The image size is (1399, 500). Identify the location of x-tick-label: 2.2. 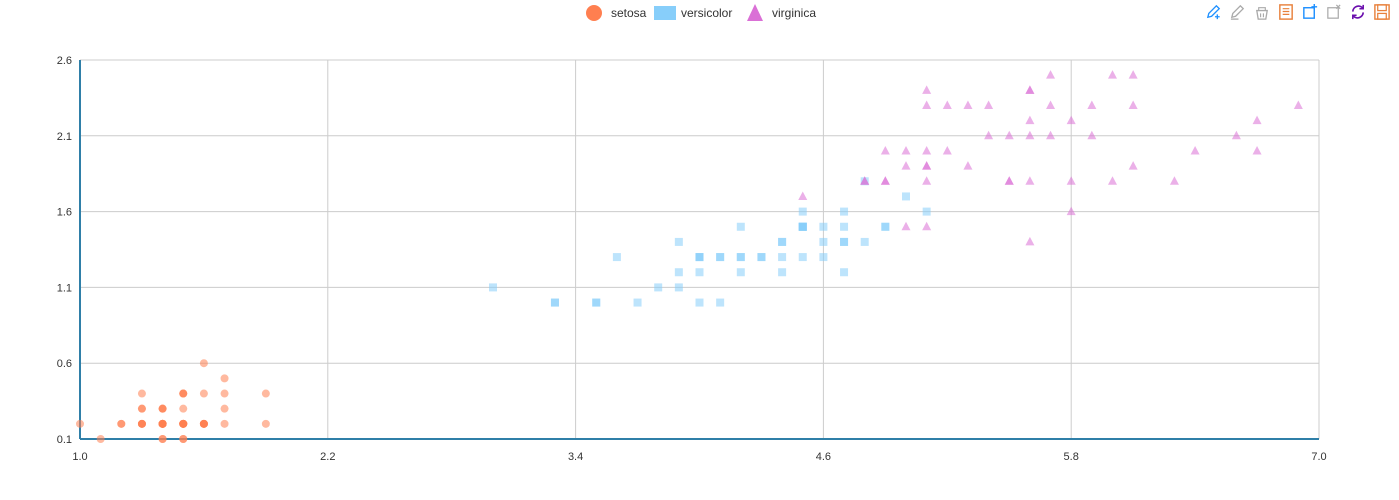
(327, 457).